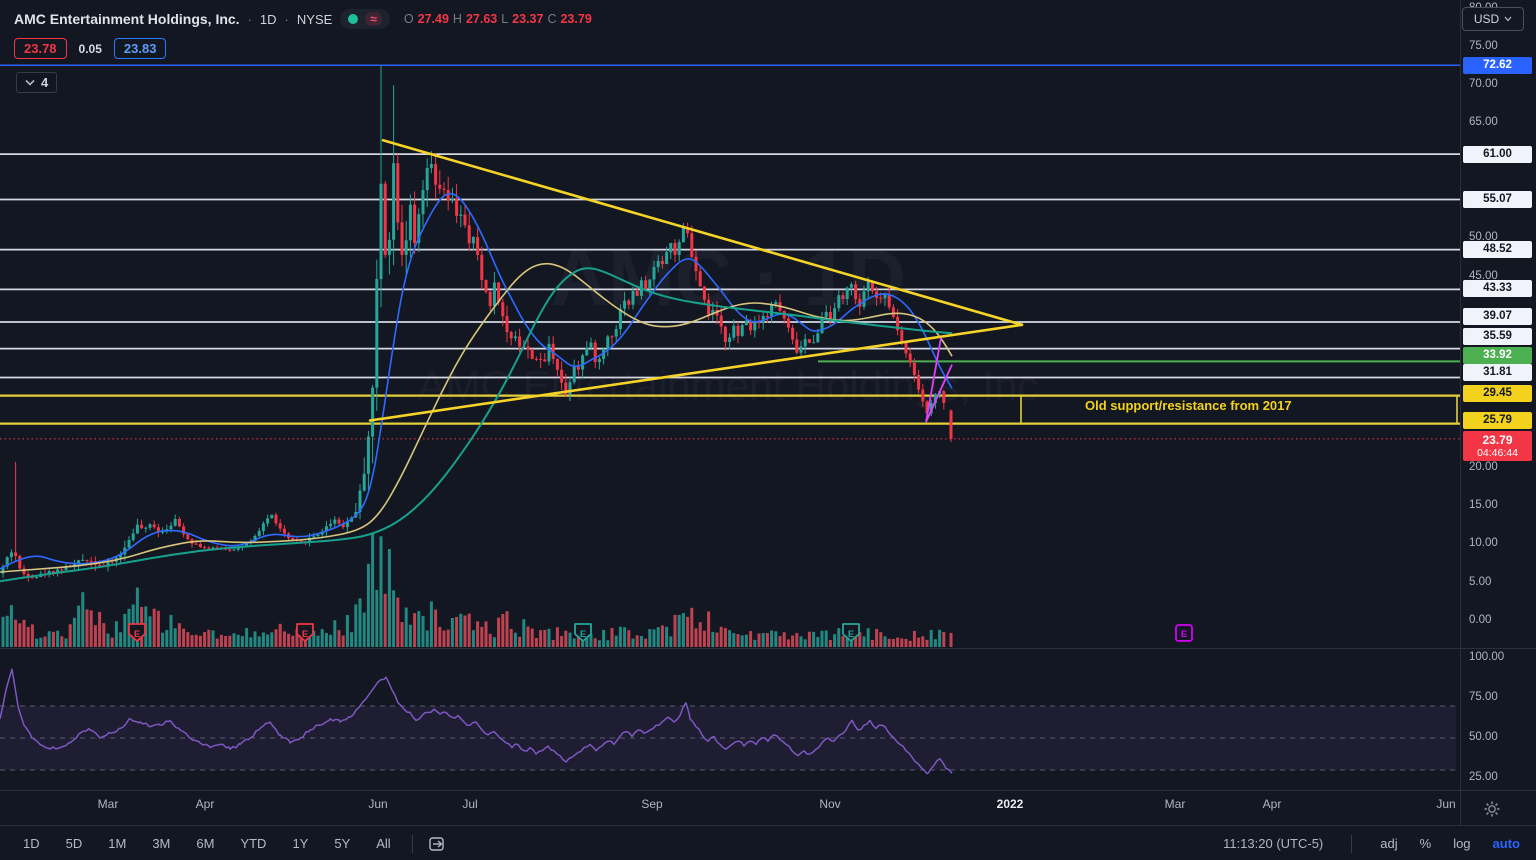 The width and height of the screenshot is (1536, 860). What do you see at coordinates (40, 48) in the screenshot?
I see `bid-button: 23.78` at bounding box center [40, 48].